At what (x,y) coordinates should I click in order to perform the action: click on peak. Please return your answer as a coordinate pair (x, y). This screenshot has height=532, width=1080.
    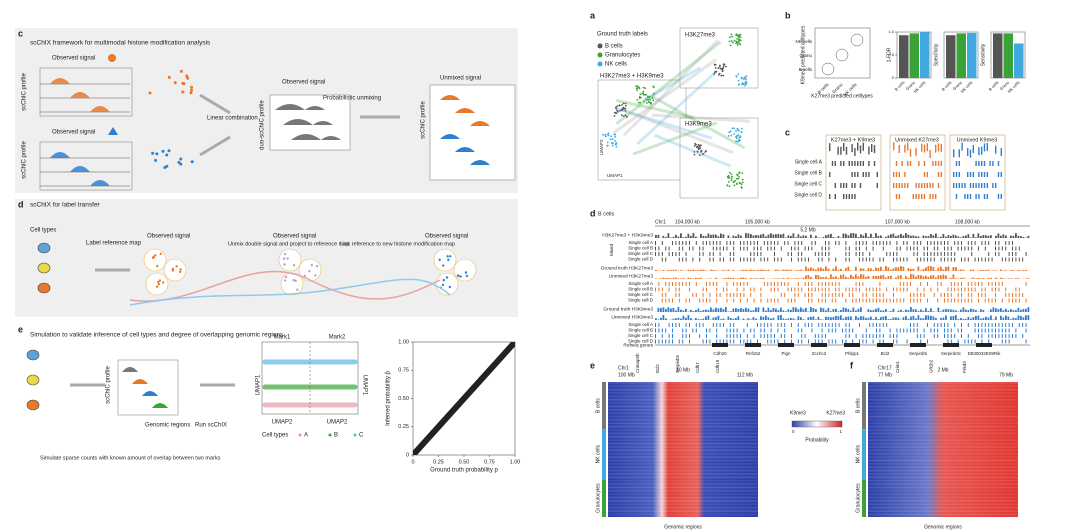
    Looking at the image, I should click on (300, 107).